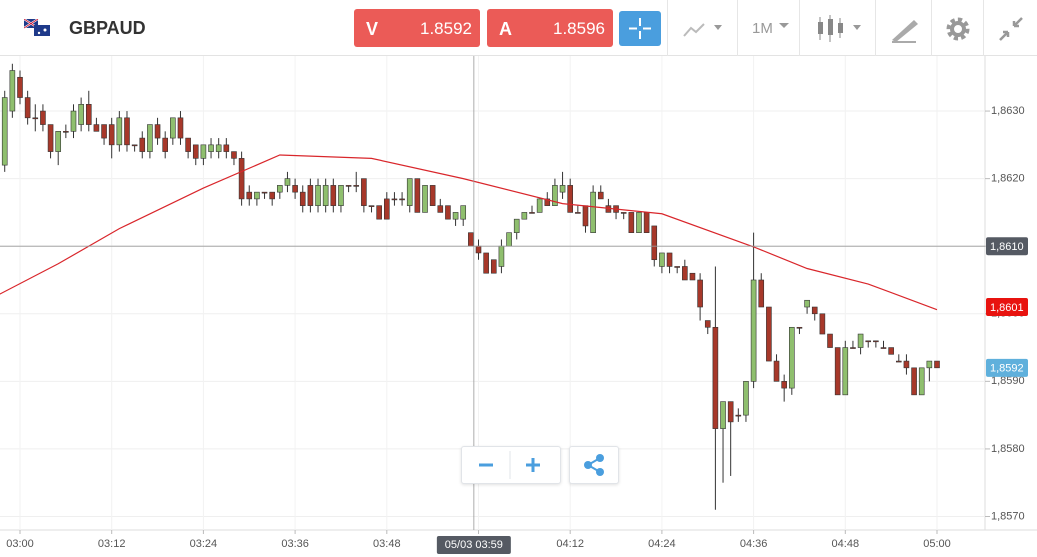 The height and width of the screenshot is (557, 1037). What do you see at coordinates (295, 544) in the screenshot?
I see `x-tick-label: 03:36` at bounding box center [295, 544].